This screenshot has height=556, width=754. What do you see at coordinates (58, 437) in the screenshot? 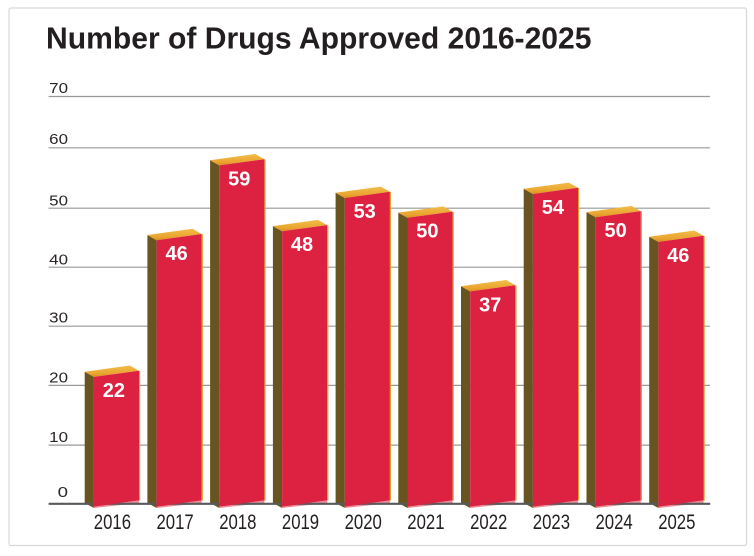
I see `svg-text: 10` at bounding box center [58, 437].